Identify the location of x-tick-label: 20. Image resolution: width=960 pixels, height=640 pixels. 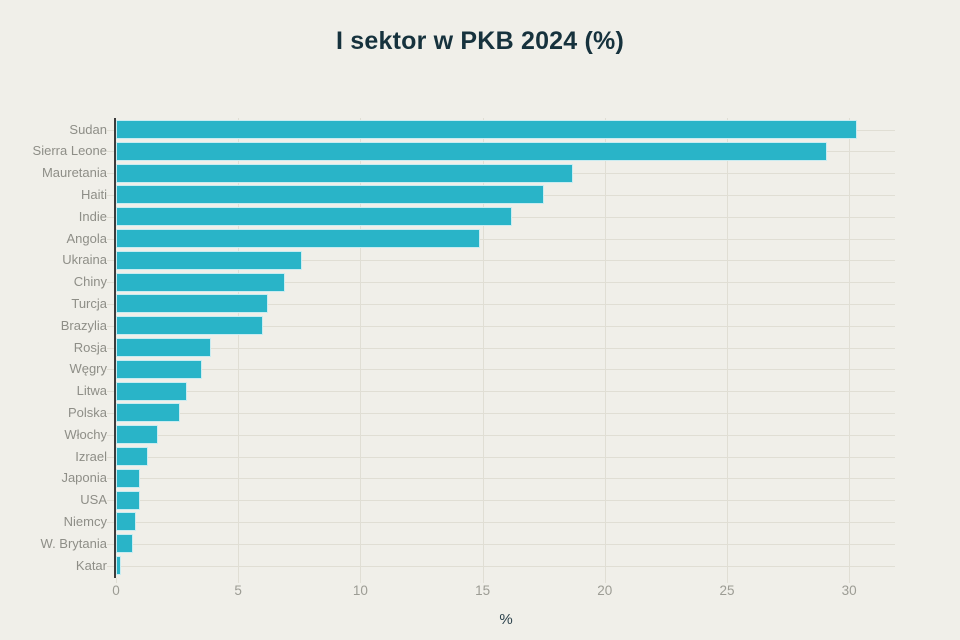
(605, 590).